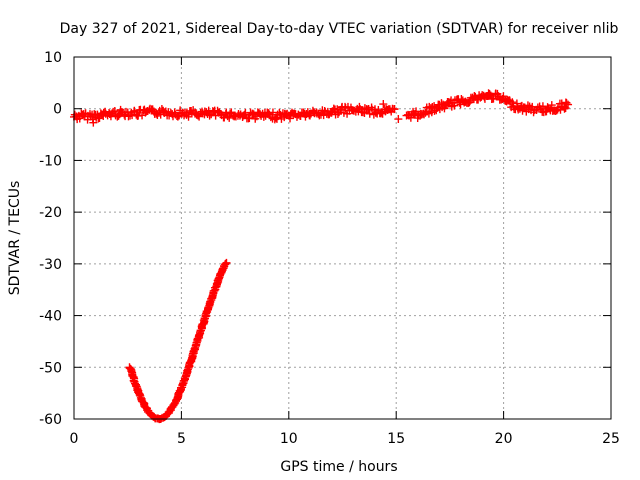 The image size is (640, 480). Describe the element at coordinates (50, 368) in the screenshot. I see `y-tick-label: -50` at that location.